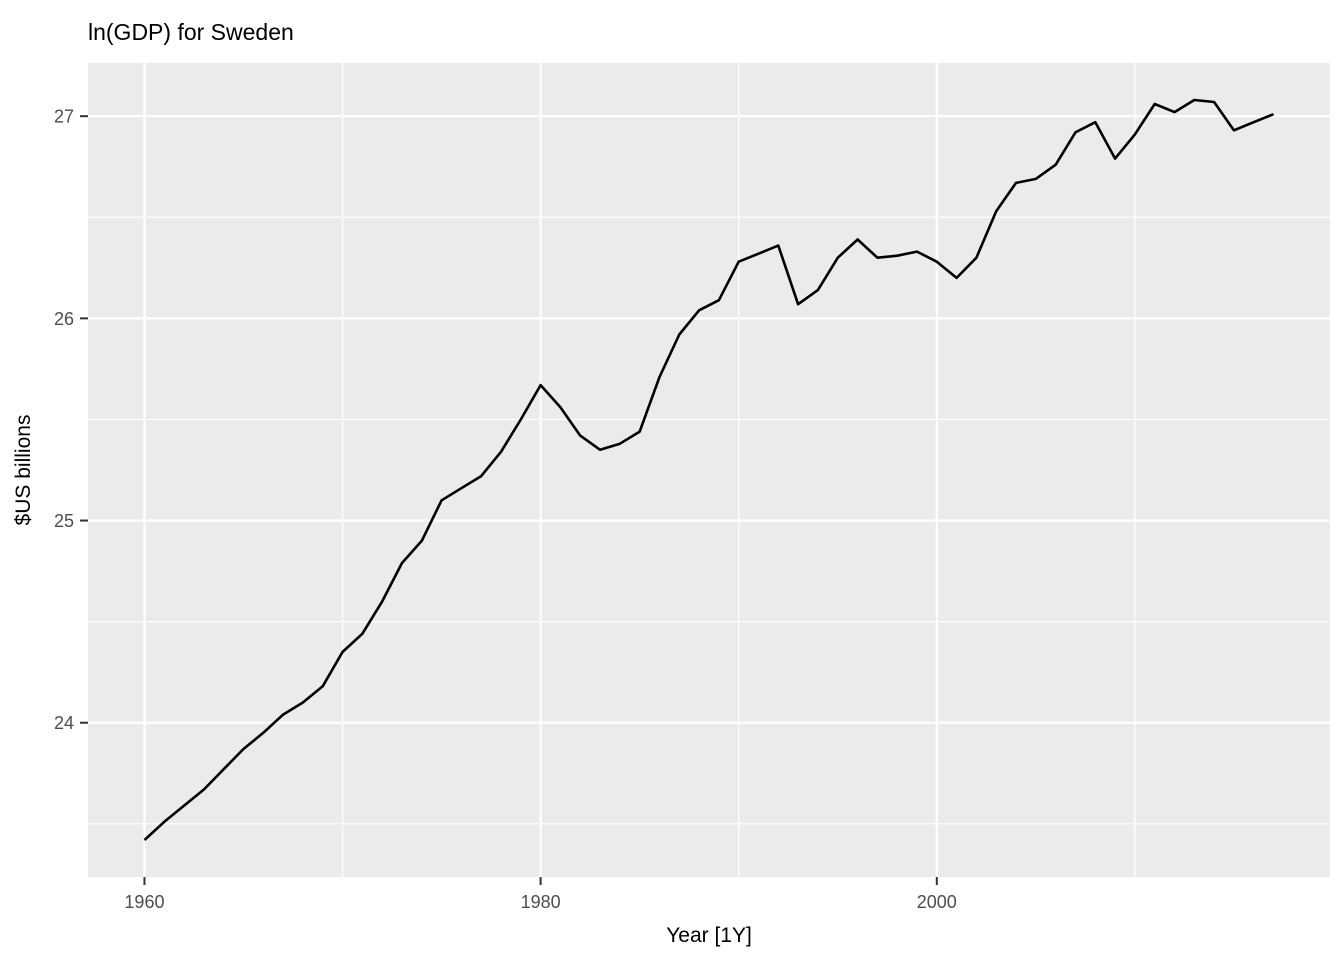  What do you see at coordinates (64, 319) in the screenshot?
I see `y-tick-label: 26` at bounding box center [64, 319].